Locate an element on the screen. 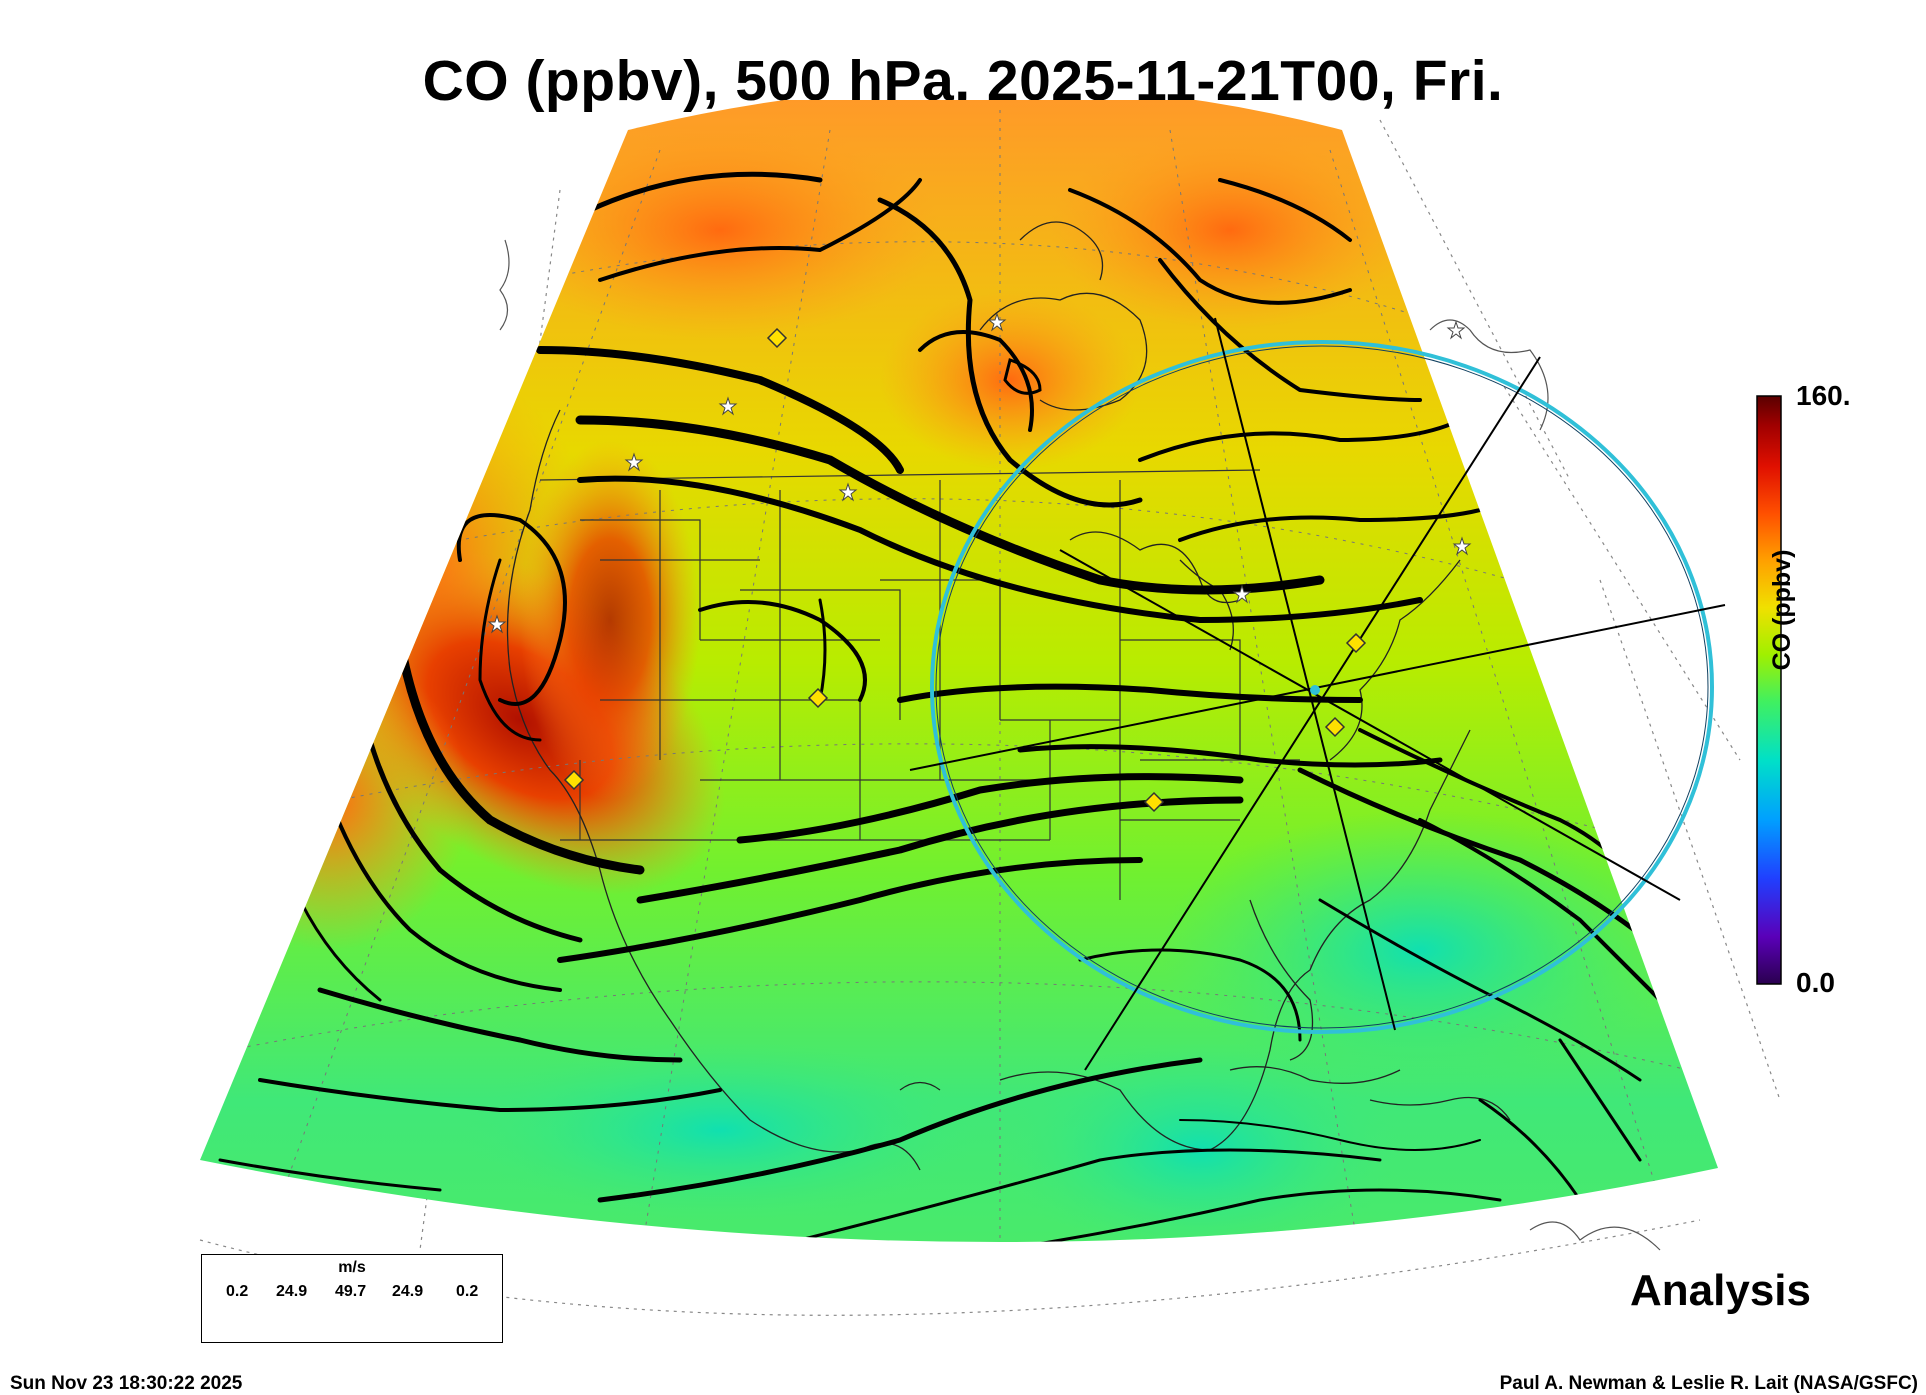  cross-line-se is located at coordinates (1370, 725).